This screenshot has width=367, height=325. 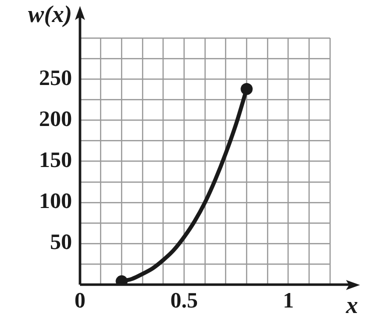 What do you see at coordinates (184, 299) in the screenshot?
I see `x-tick-label: 0.5` at bounding box center [184, 299].